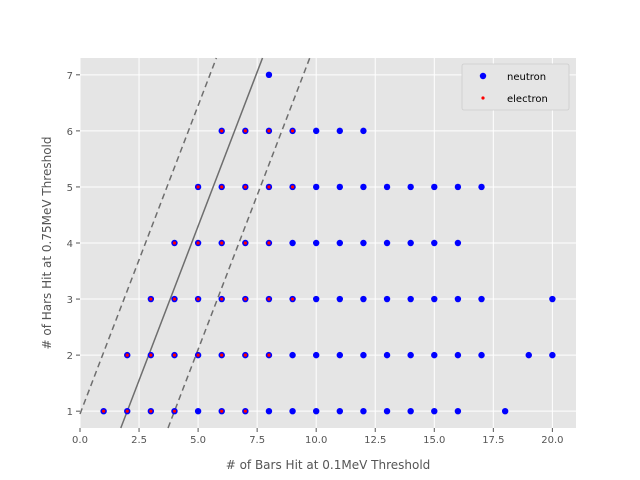 This screenshot has height=480, width=640. I want to click on y-tick-label: 6, so click(70, 132).